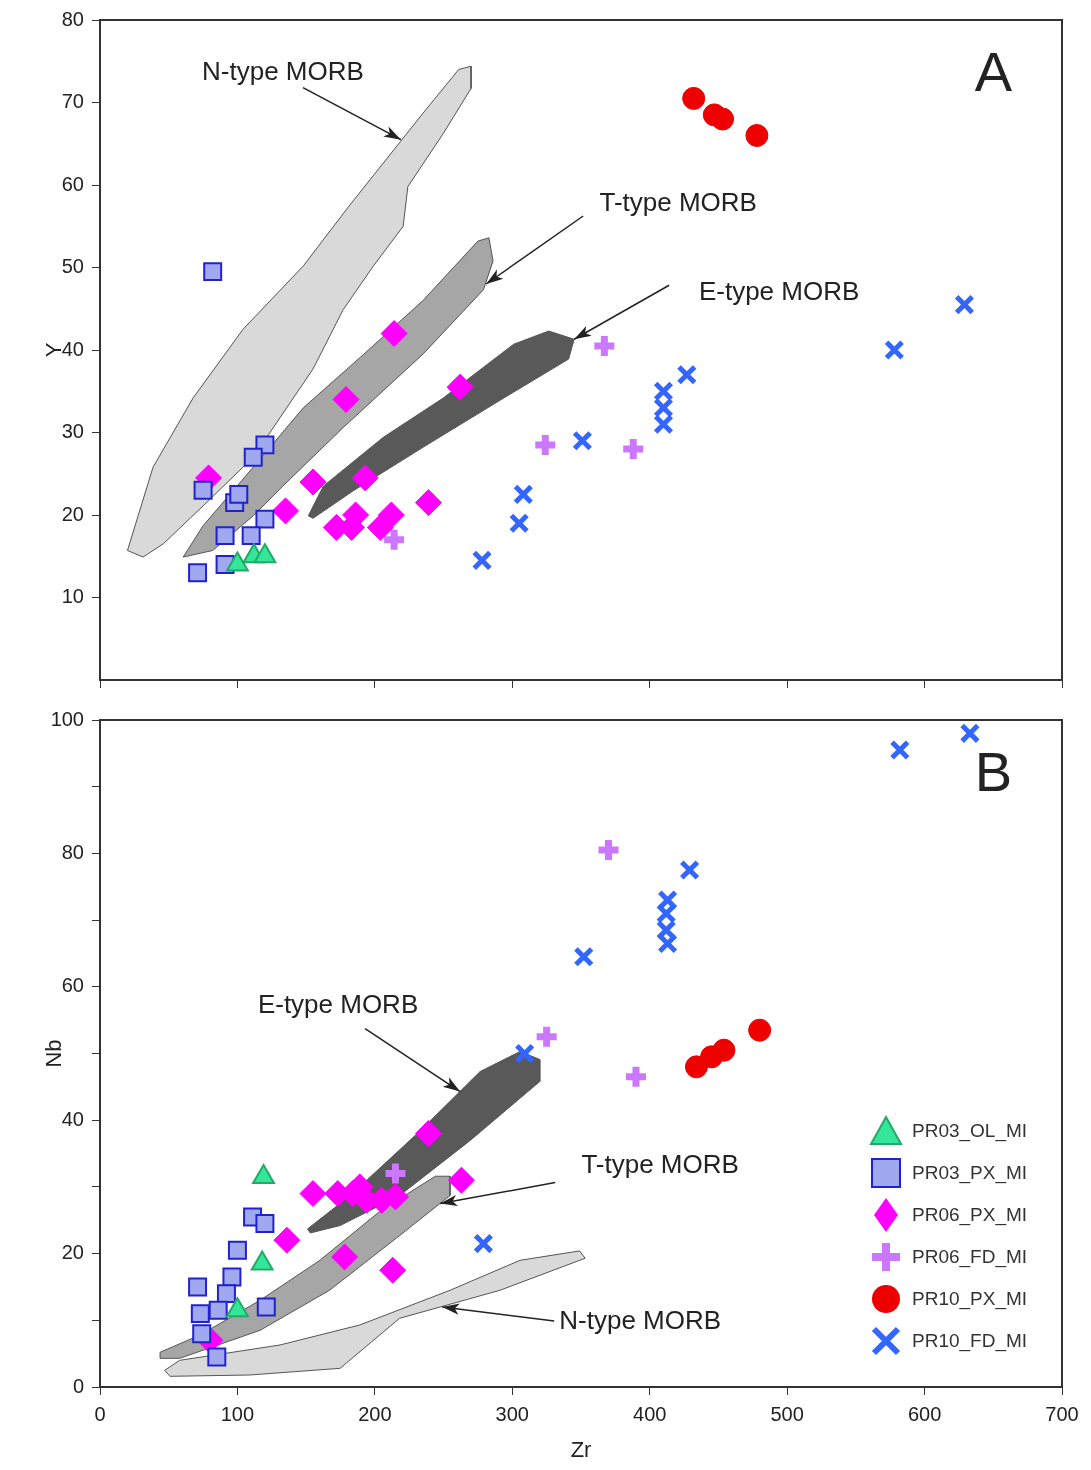 The width and height of the screenshot is (1091, 1470). Describe the element at coordinates (970, 1341) in the screenshot. I see `legend-label: PR10_FD_MI` at that location.